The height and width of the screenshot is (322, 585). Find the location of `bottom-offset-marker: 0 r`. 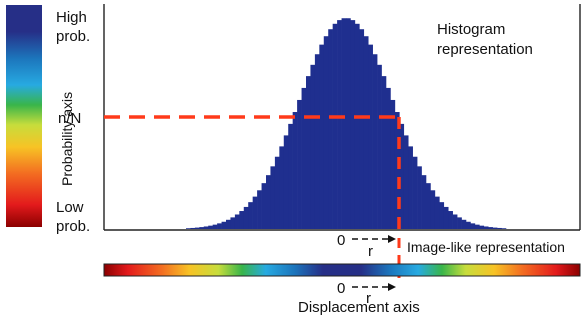

bottom-offset-marker: 0 r is located at coordinates (366, 293).